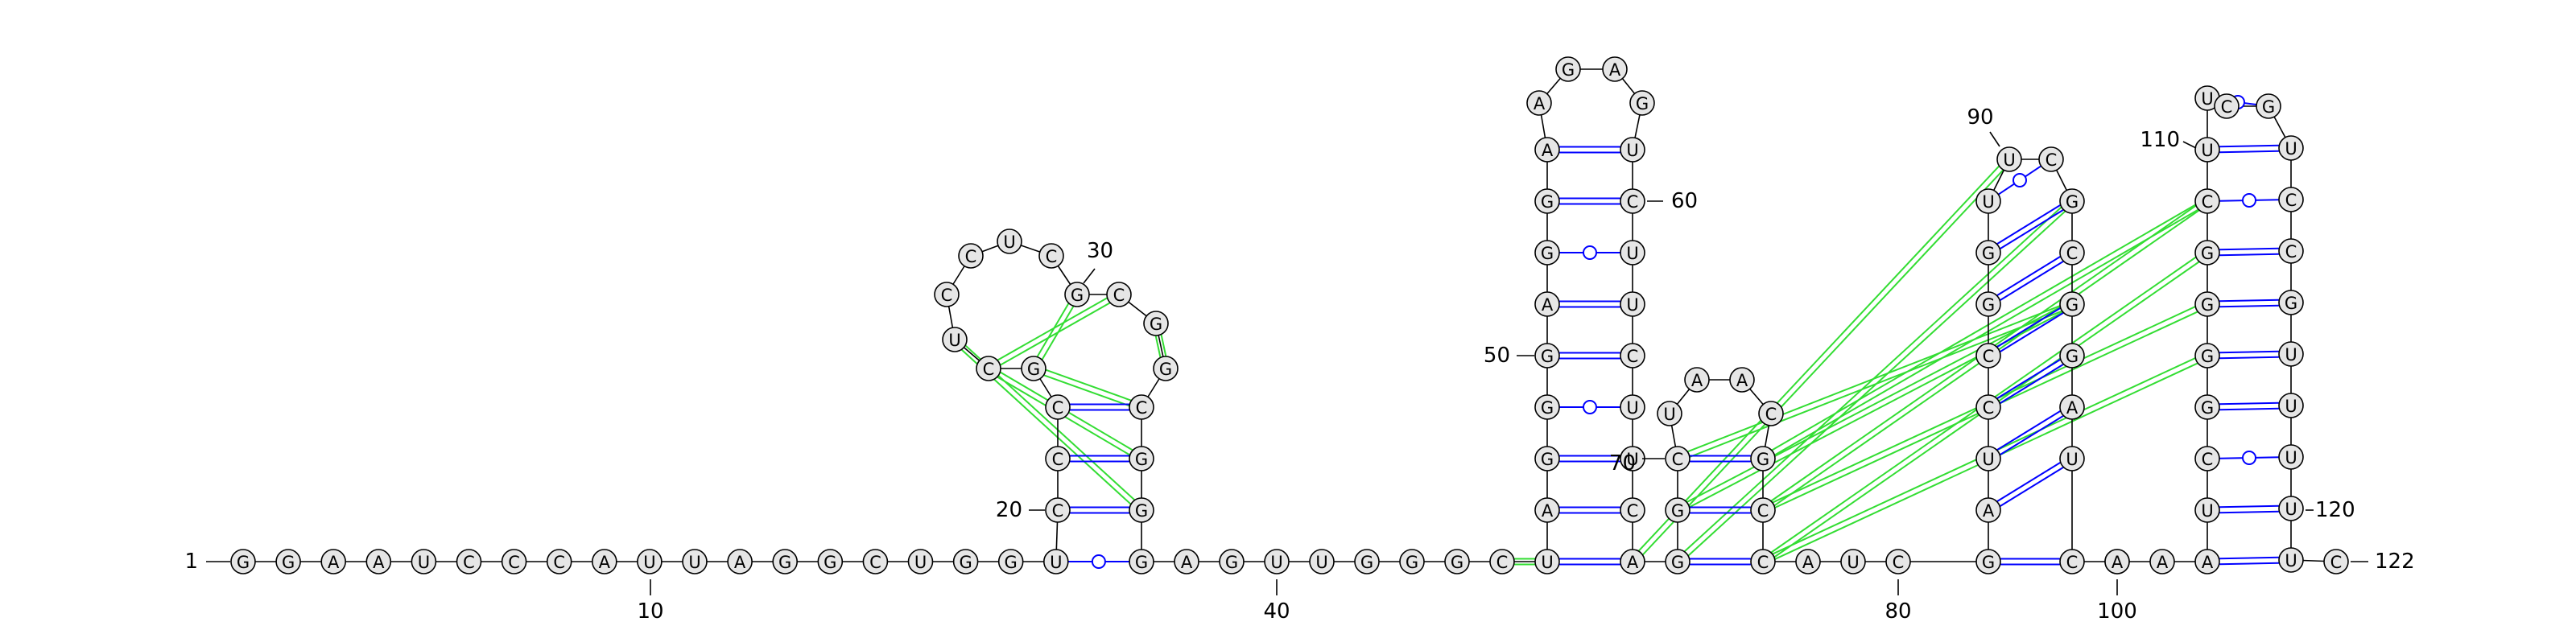  I want to click on index-tick, so click(1994, 139).